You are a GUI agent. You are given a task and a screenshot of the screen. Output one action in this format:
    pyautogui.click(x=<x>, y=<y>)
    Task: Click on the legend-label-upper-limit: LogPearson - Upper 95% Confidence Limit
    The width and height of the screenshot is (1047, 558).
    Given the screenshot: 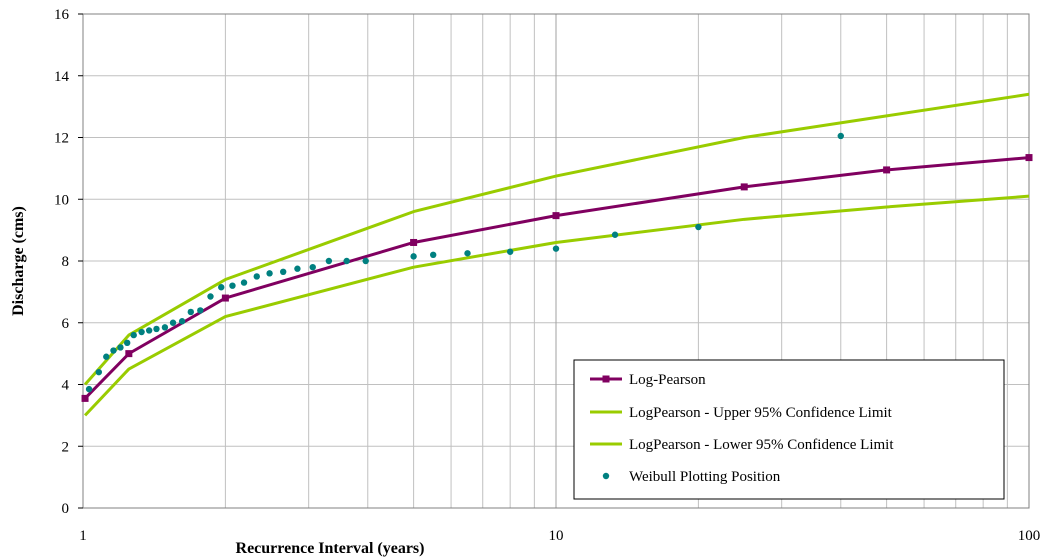 What is the action you would take?
    pyautogui.click(x=761, y=413)
    